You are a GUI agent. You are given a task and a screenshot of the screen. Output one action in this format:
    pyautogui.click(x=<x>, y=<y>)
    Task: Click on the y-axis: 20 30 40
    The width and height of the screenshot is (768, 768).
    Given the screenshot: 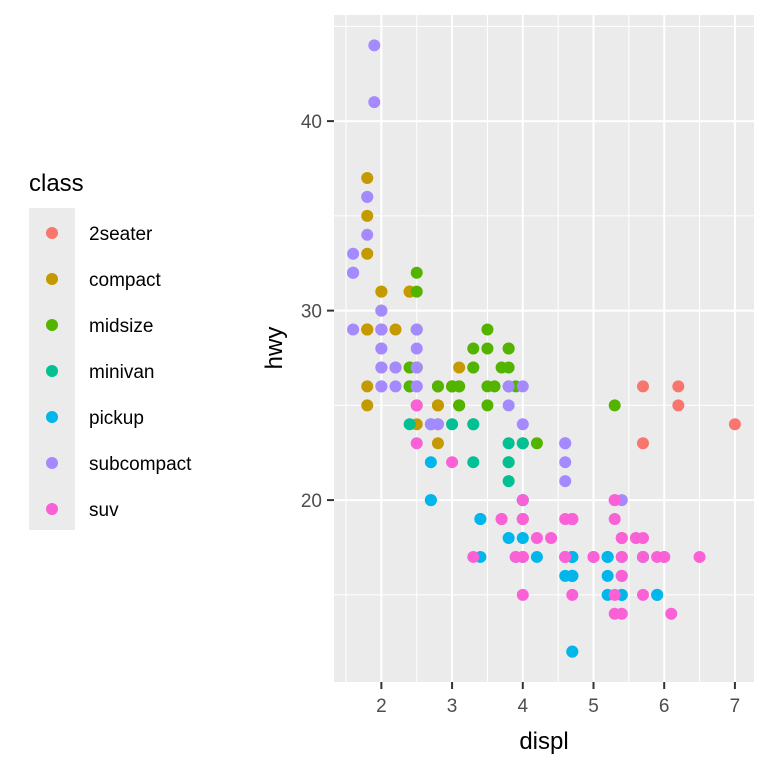 What is the action you would take?
    pyautogui.click(x=317, y=312)
    